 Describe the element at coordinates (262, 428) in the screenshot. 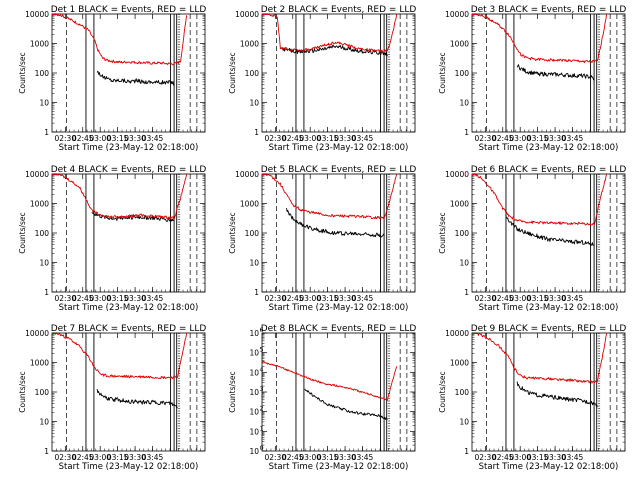

I see `y-tick-exponent: 1` at that location.